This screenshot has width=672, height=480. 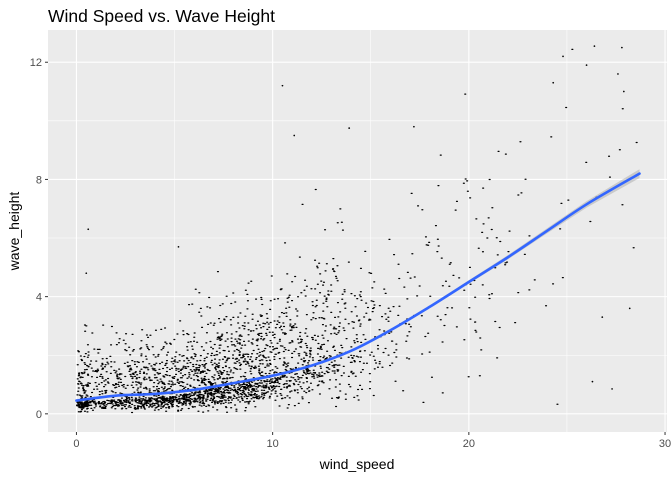 What do you see at coordinates (76, 444) in the screenshot?
I see `x-tick-label: 0` at bounding box center [76, 444].